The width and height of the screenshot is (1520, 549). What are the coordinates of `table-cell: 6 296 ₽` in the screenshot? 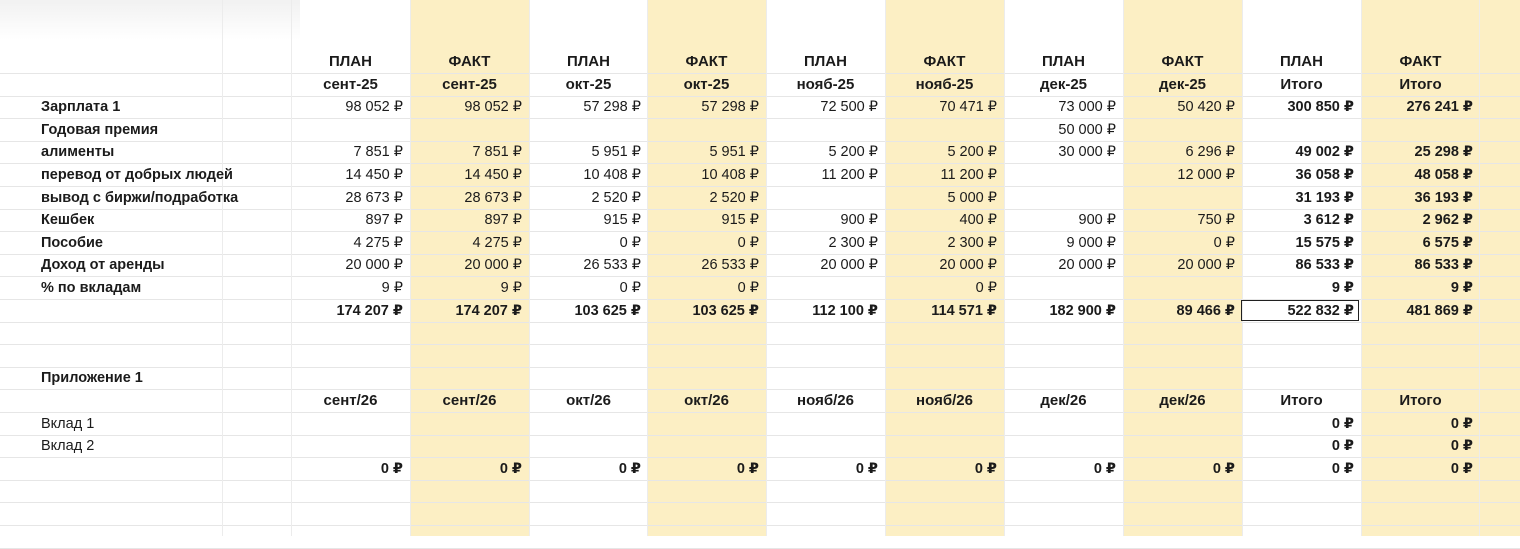 It's located at (1210, 152).